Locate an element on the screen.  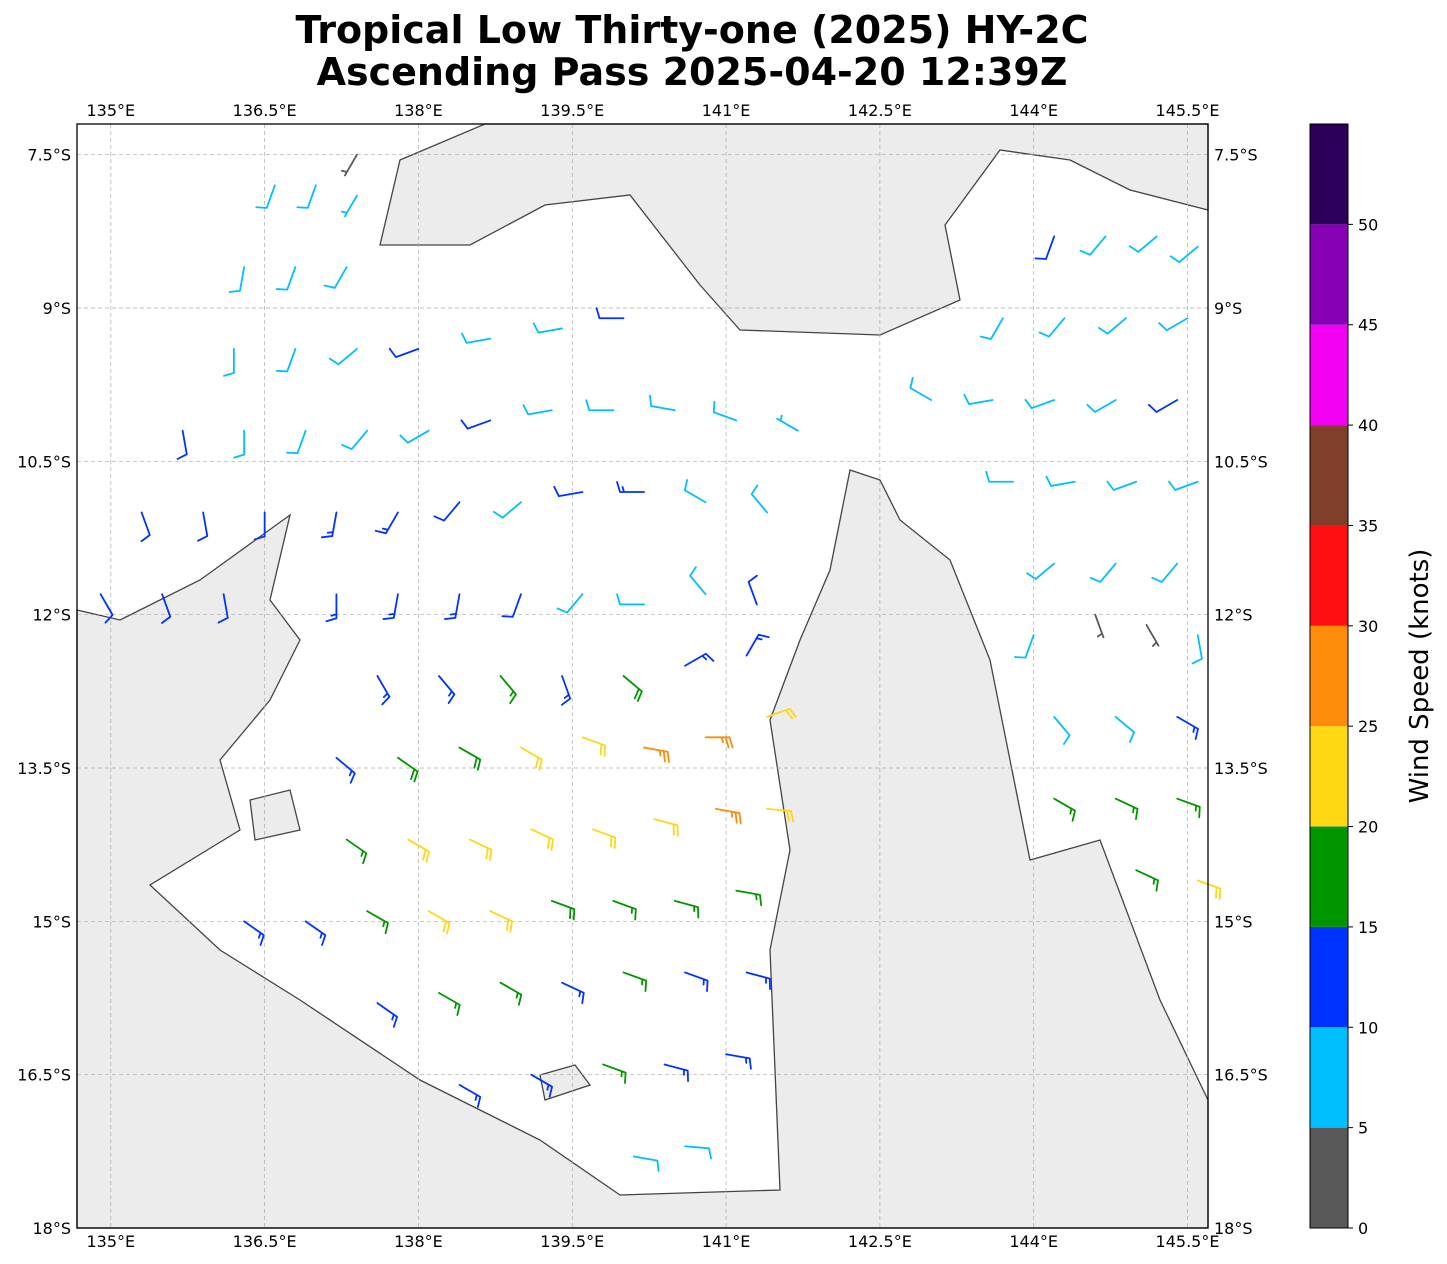
colorbar-tick-label: 0 is located at coordinates (1363, 1228).